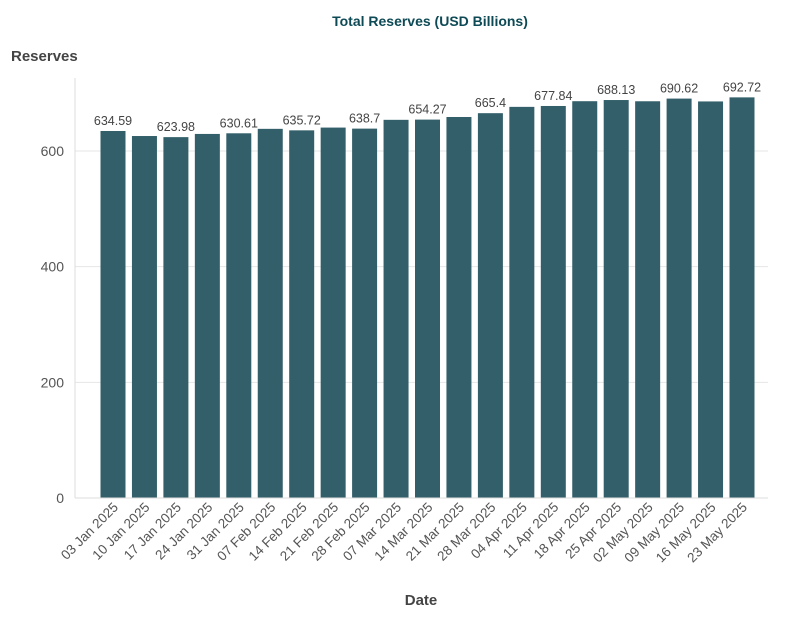 The width and height of the screenshot is (794, 629). Describe the element at coordinates (553, 96) in the screenshot. I see `bar-data-label: 677.84` at that location.